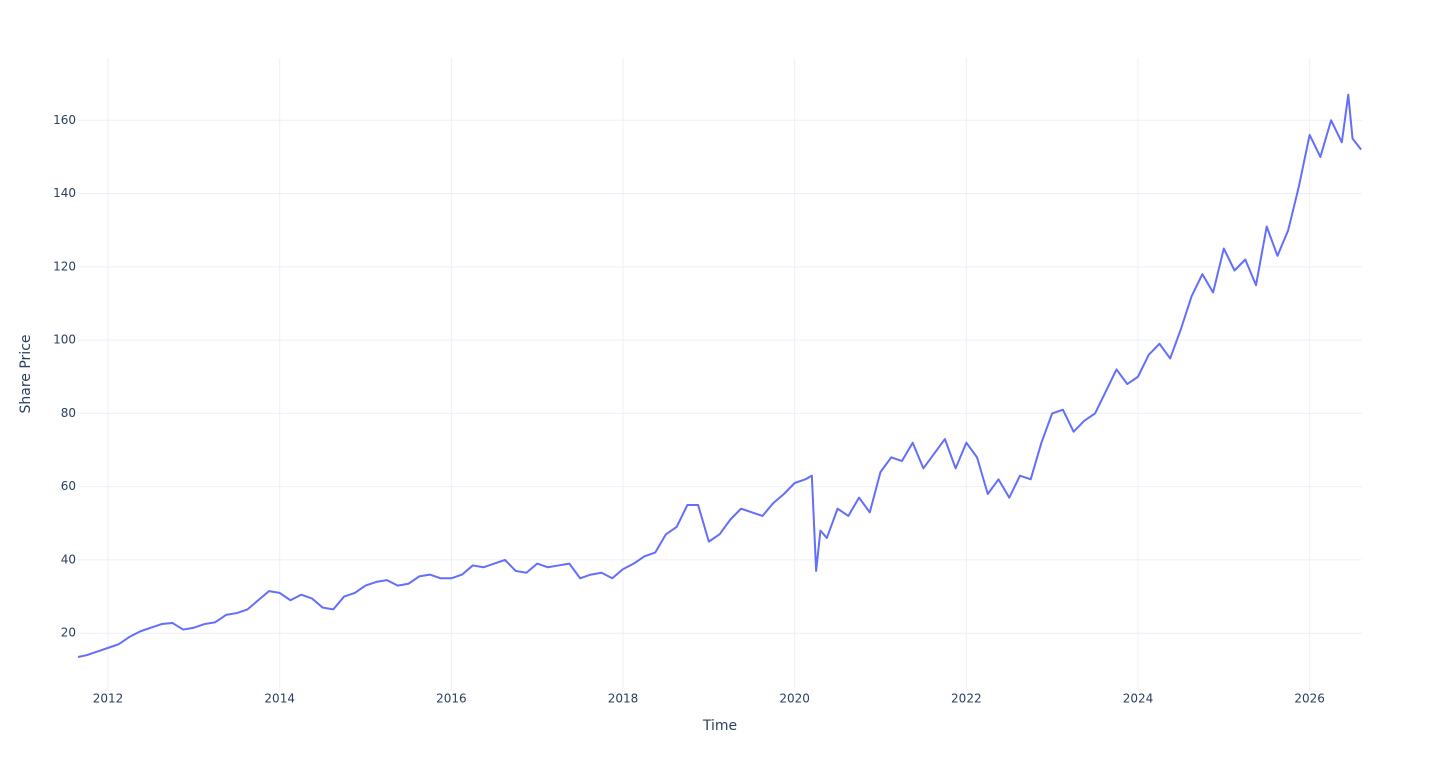  I want to click on y-tick-label: 80, so click(68, 413).